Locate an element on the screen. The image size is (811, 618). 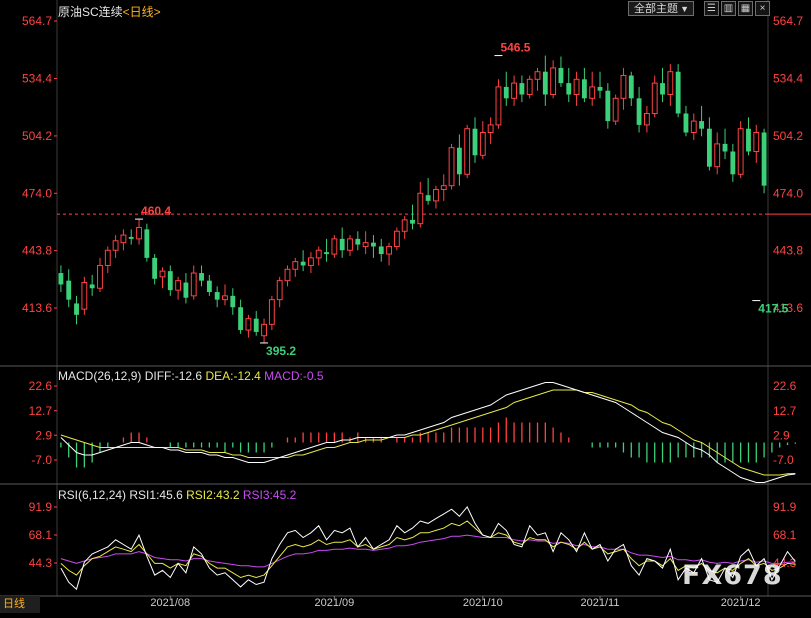
period-selector: <日线> is located at coordinates (141, 12).